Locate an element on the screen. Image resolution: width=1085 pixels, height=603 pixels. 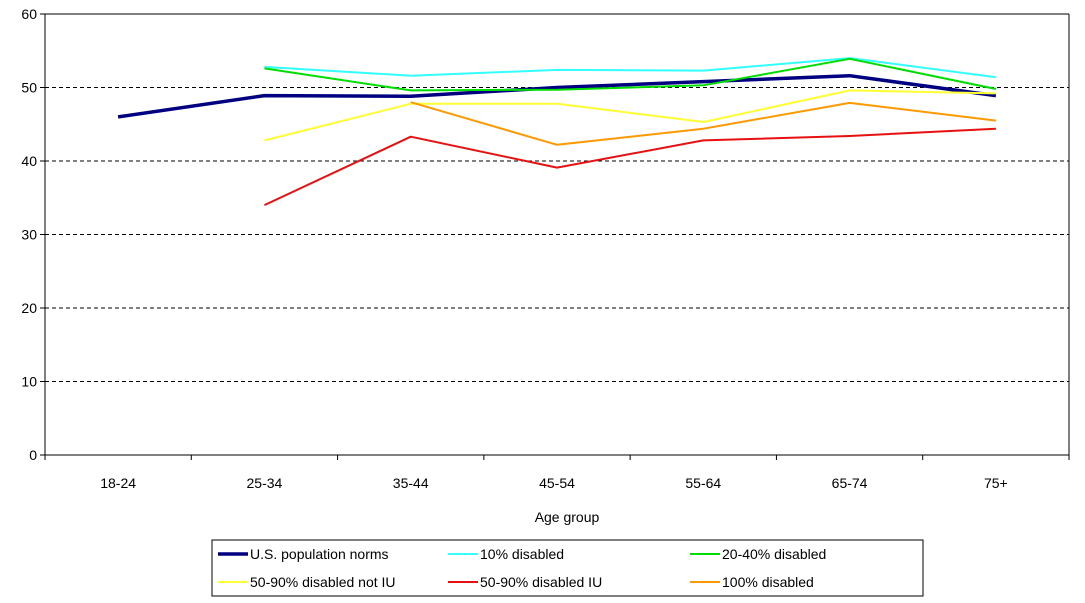
y-tick-label: 10 is located at coordinates (29, 382).